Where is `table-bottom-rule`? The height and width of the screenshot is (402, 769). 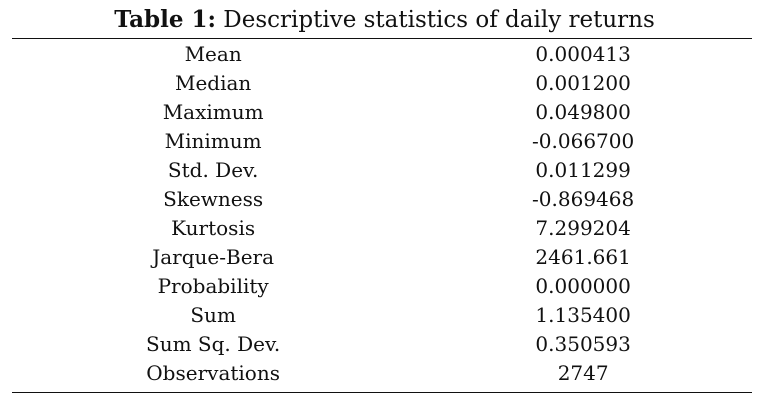 table-bottom-rule is located at coordinates (382, 392).